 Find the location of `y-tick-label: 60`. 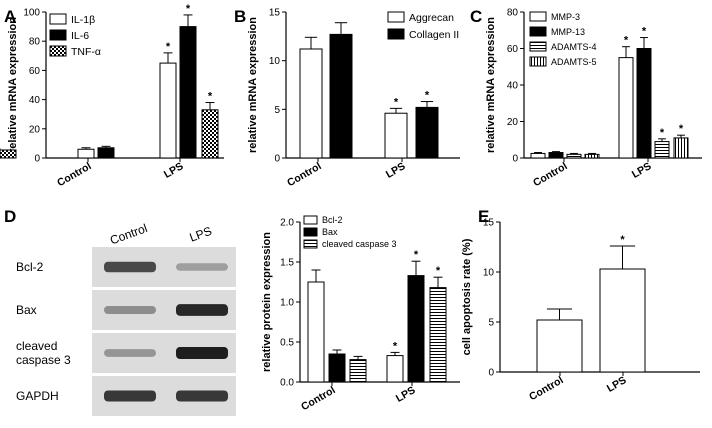

y-tick-label: 60 is located at coordinates (513, 49).